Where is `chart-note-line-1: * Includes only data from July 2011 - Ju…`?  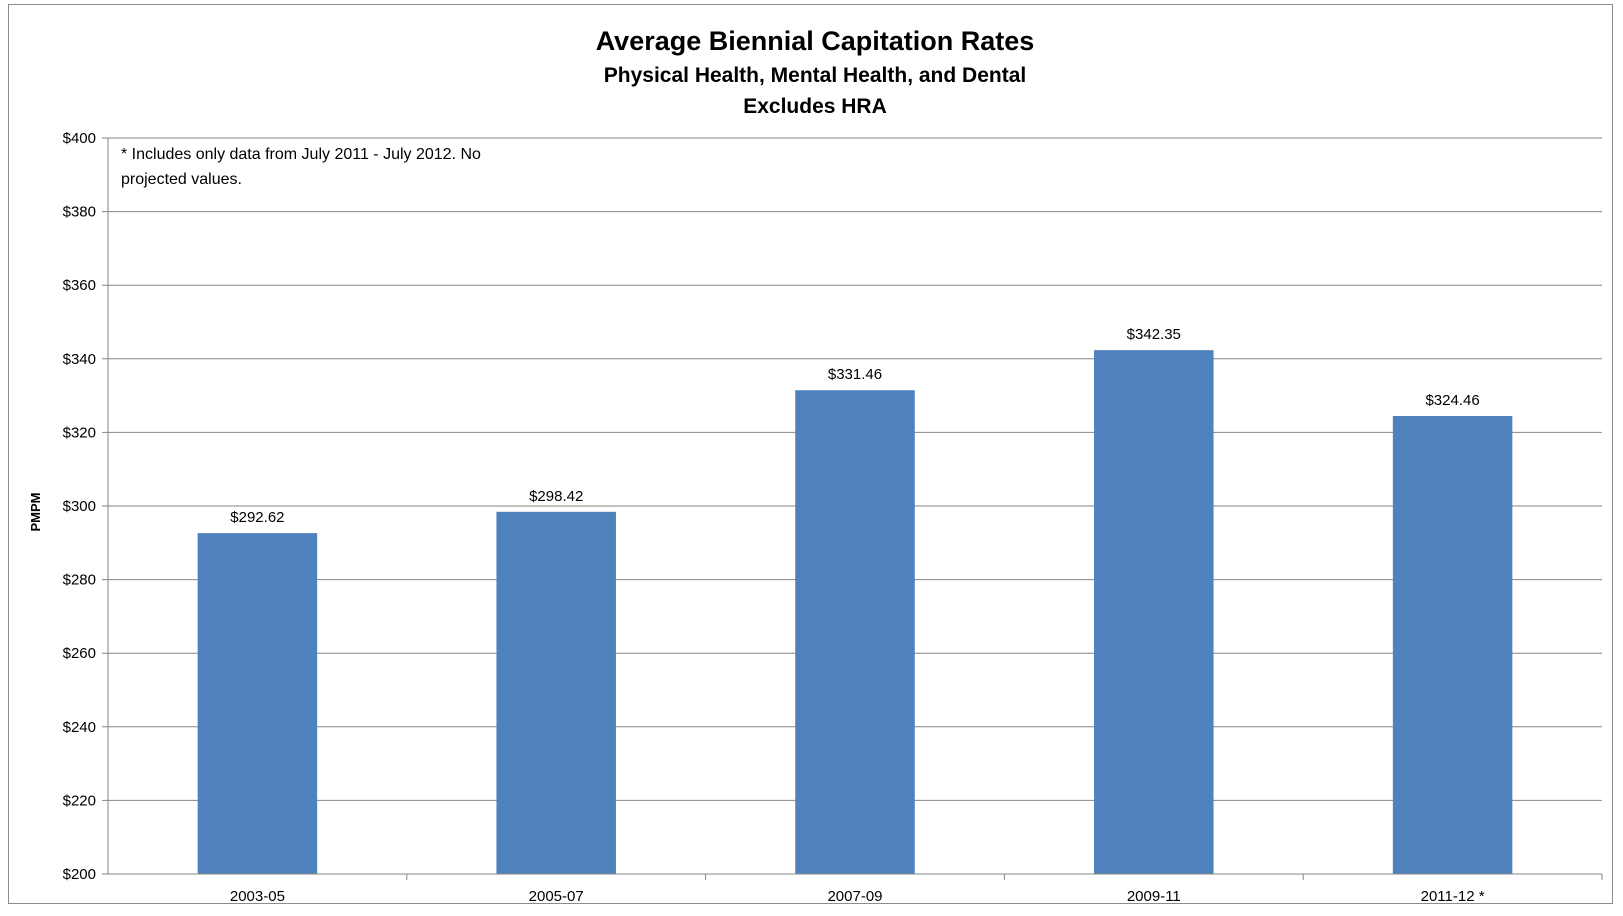
chart-note-line-1: * Includes only data from July 2011 - Ju… is located at coordinates (301, 154).